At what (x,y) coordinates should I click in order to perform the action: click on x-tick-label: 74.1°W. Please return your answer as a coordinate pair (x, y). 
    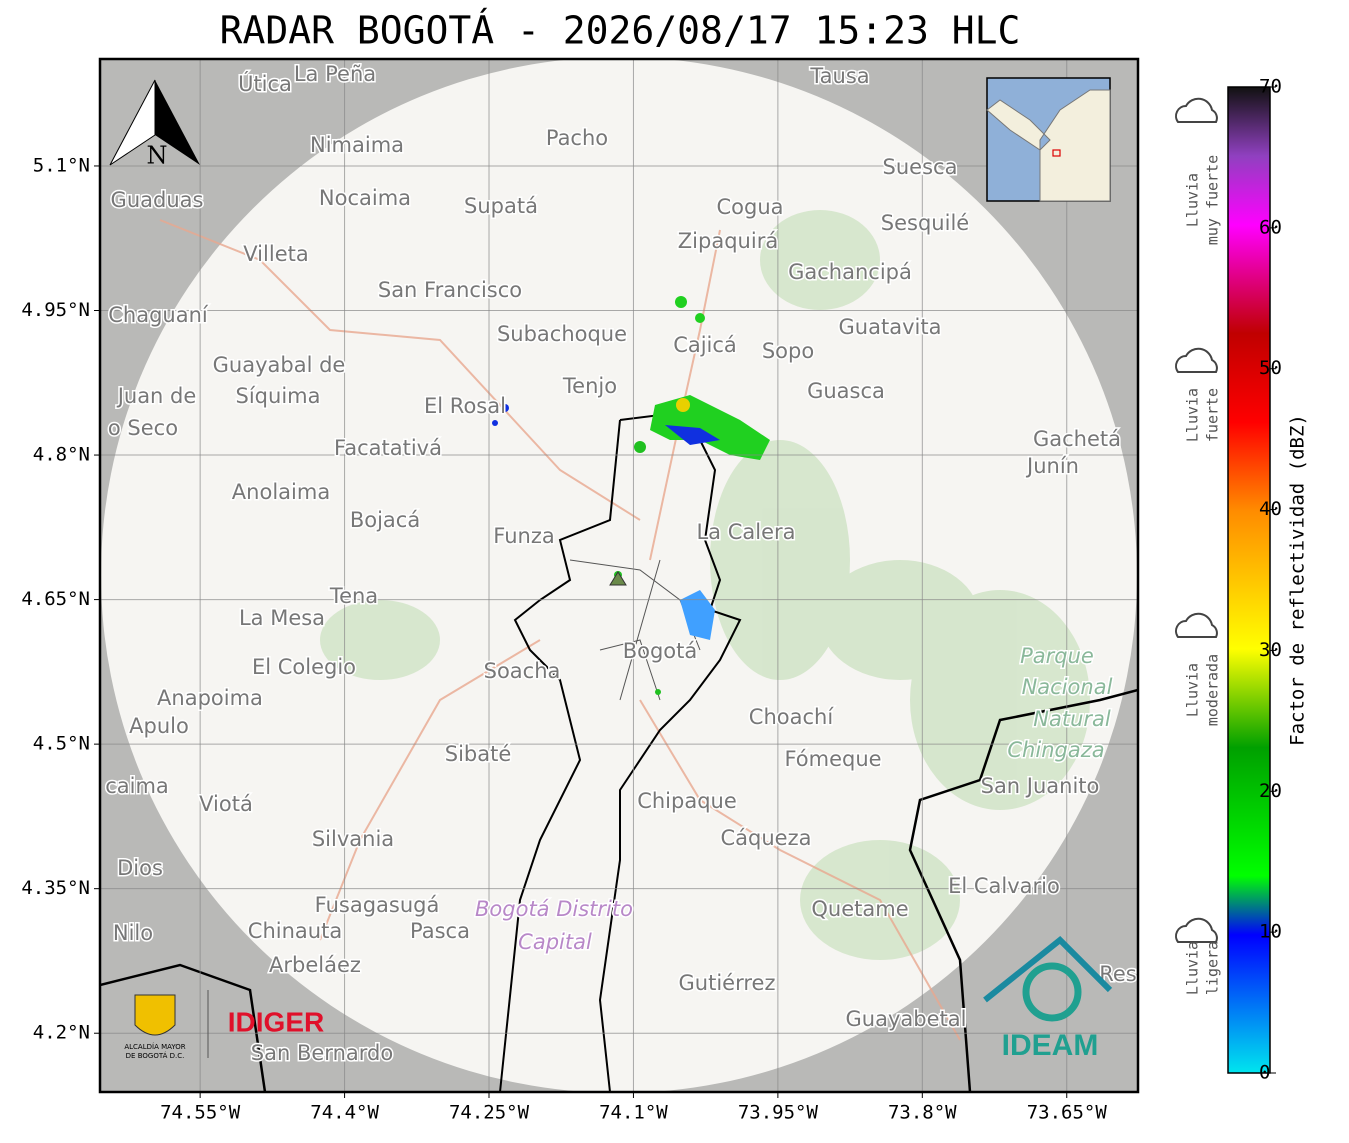
    Looking at the image, I should click on (633, 1113).